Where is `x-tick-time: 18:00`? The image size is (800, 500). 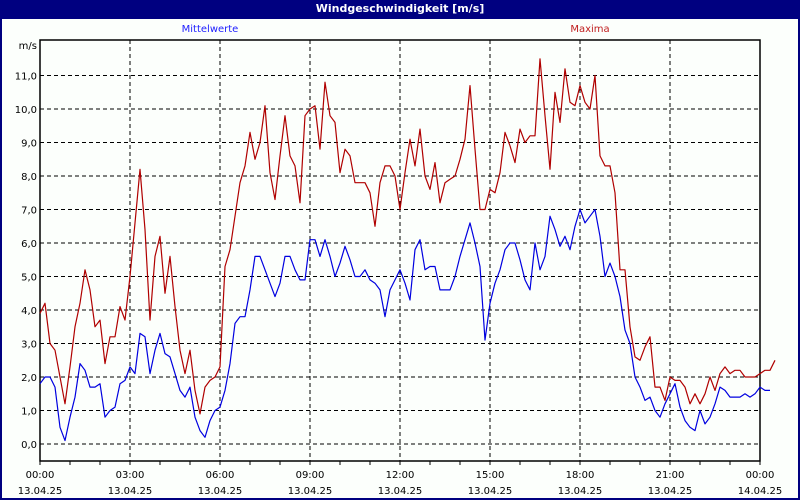
x-tick-time: 18:00 is located at coordinates (580, 475).